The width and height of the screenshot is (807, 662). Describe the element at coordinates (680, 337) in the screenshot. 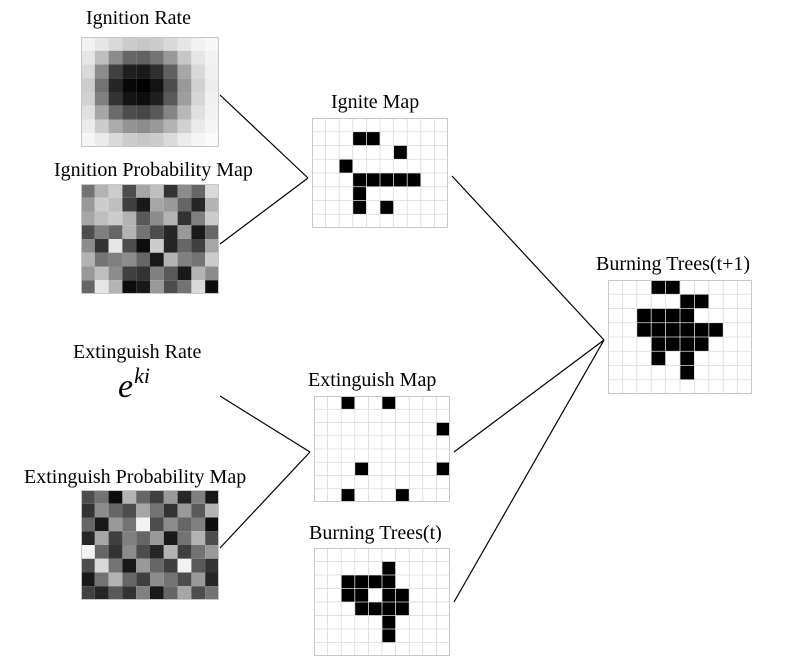

I see `burning-trees-t1-grid` at that location.